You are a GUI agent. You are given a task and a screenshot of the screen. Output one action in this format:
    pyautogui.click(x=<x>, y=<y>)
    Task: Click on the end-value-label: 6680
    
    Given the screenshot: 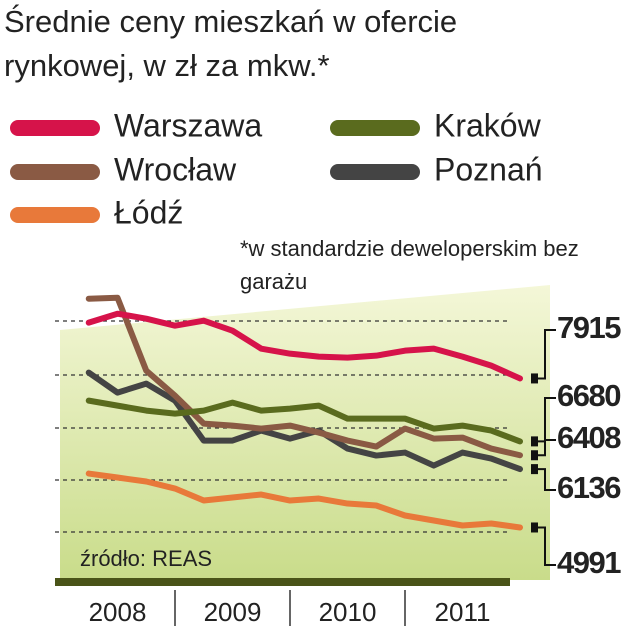 What is the action you would take?
    pyautogui.click(x=588, y=395)
    